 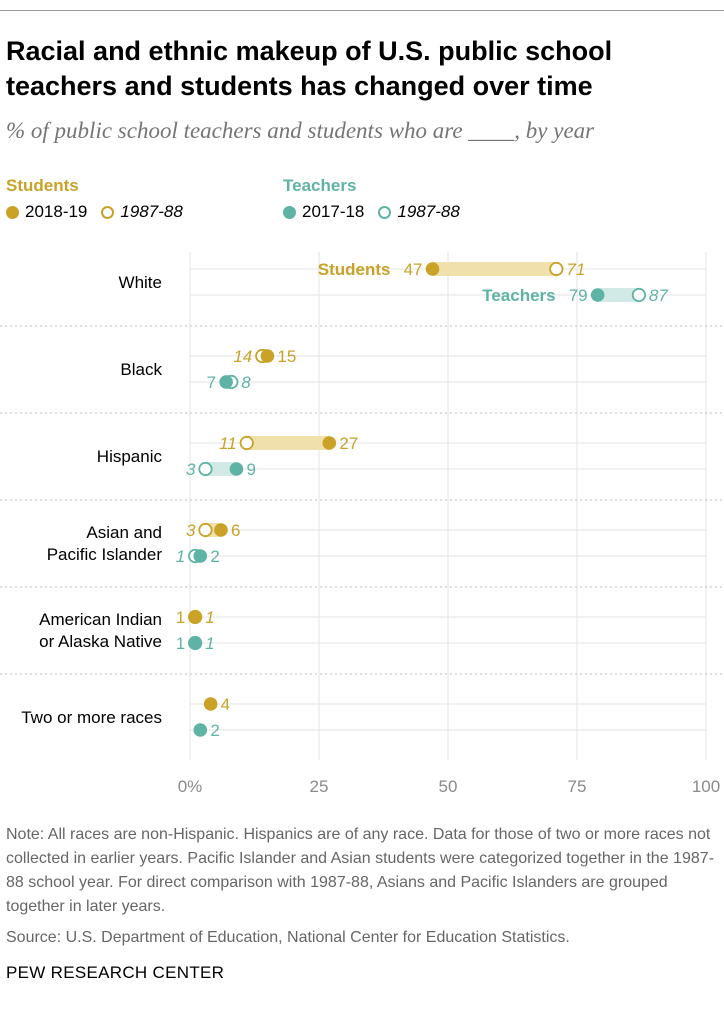 I want to click on students-value-label: 14, so click(x=242, y=356).